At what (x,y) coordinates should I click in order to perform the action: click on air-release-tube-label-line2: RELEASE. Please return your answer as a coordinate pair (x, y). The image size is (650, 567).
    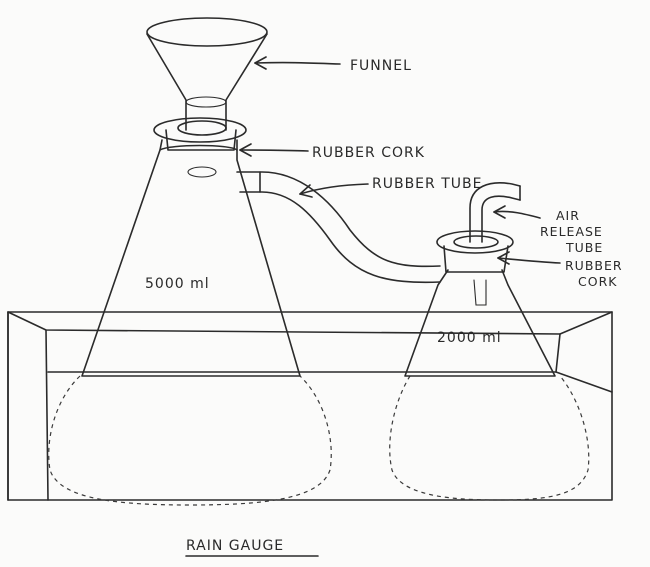
    Looking at the image, I should click on (571, 231).